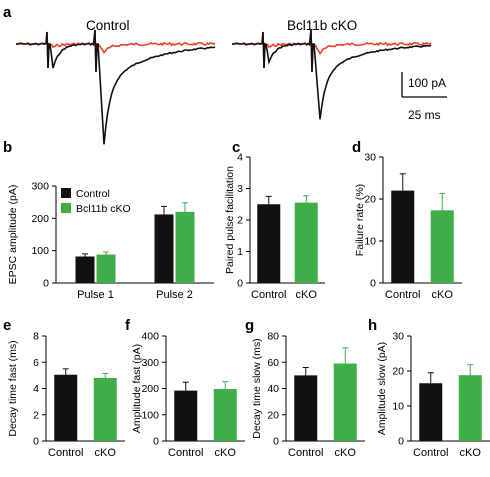 The image size is (490, 477). I want to click on panel-label-b: b, so click(7, 147).